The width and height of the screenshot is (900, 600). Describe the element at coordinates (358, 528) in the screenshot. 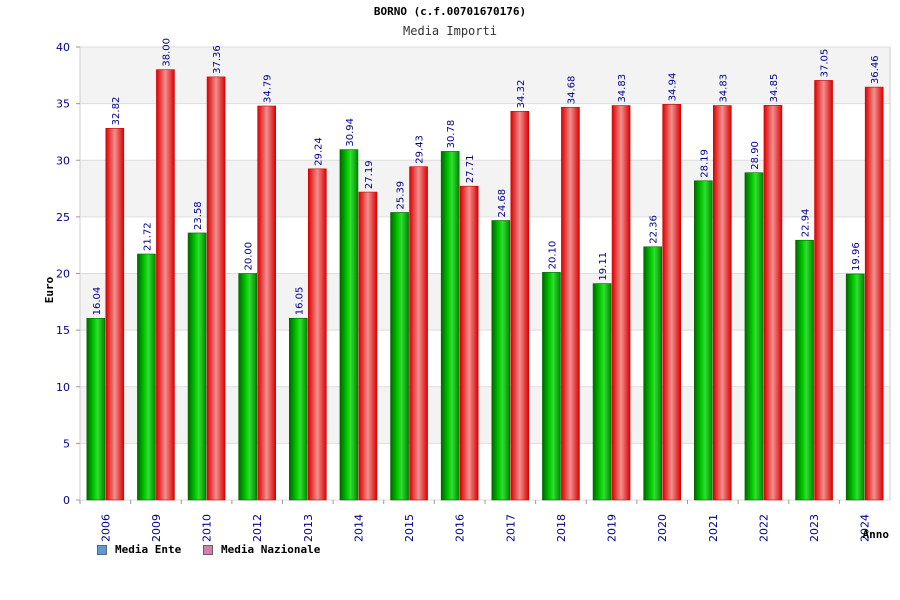

I see `x-tick-label: 2014` at that location.